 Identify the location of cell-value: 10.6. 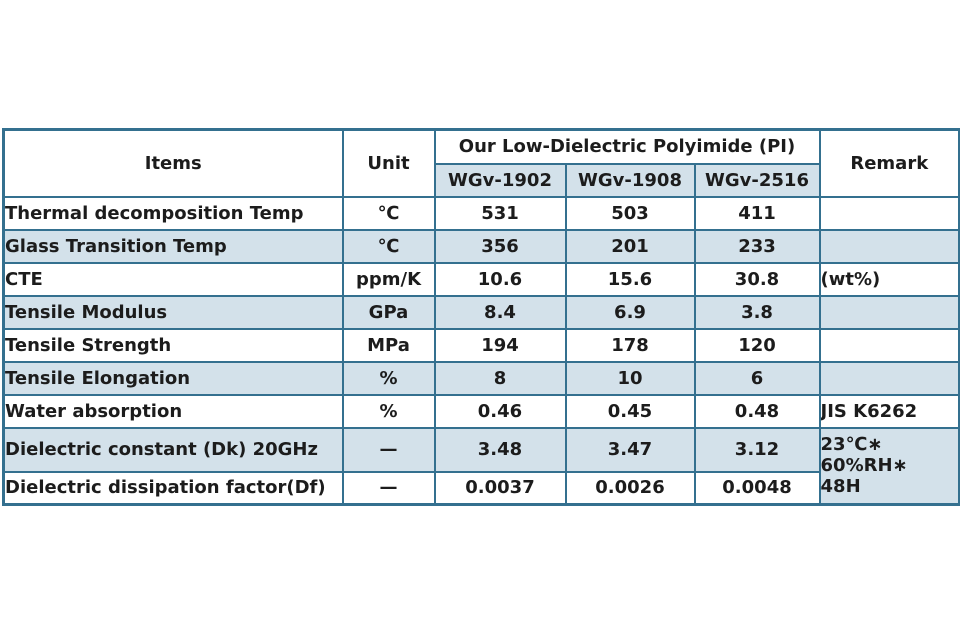
(500, 279).